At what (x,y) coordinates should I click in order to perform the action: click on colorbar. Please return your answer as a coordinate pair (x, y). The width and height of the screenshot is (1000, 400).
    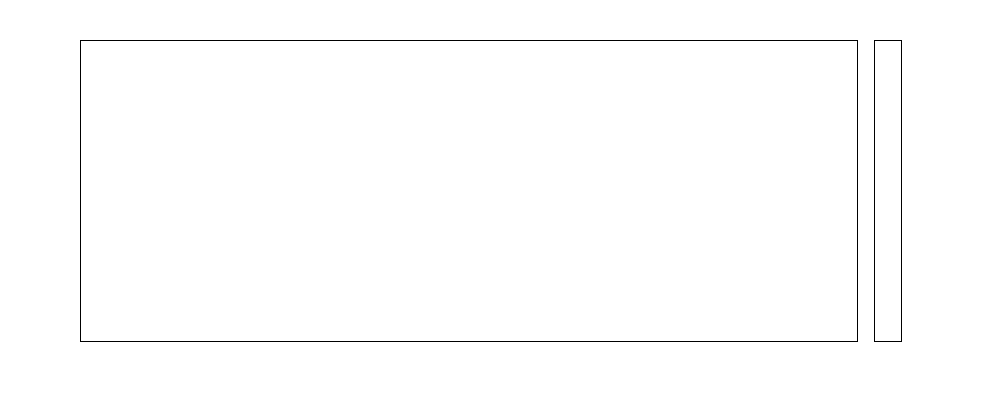
    Looking at the image, I should click on (888, 191).